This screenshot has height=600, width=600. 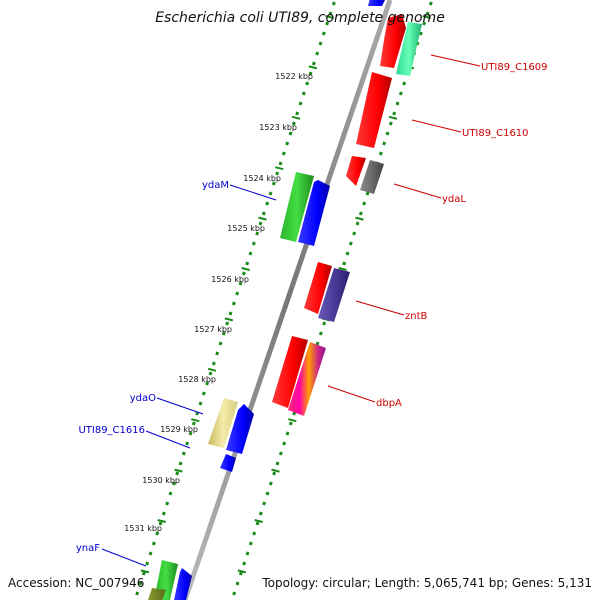 I want to click on gene-feature-ydao-yellow, so click(x=223, y=423).